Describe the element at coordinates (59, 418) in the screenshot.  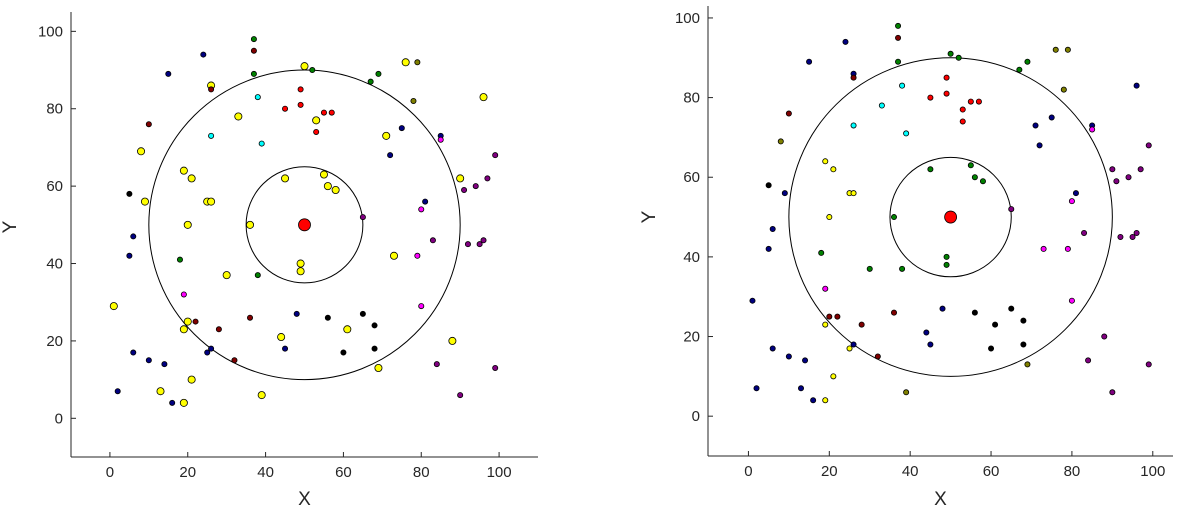
I see `y-tick-label: 0` at that location.